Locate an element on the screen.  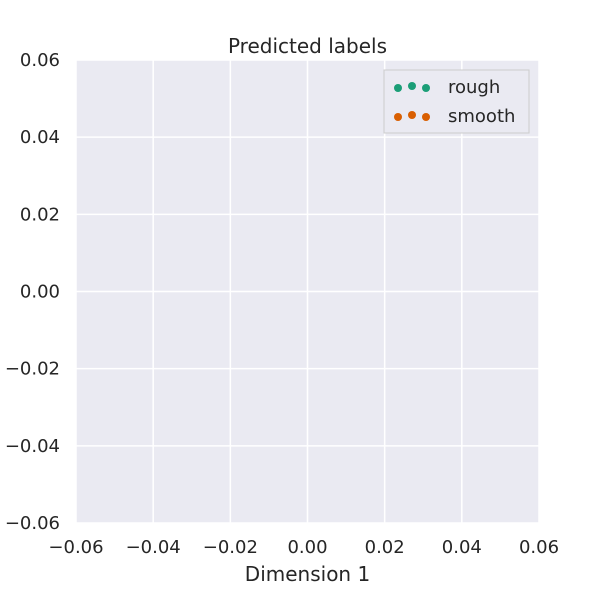
legend: rough smooth is located at coordinates (456, 101).